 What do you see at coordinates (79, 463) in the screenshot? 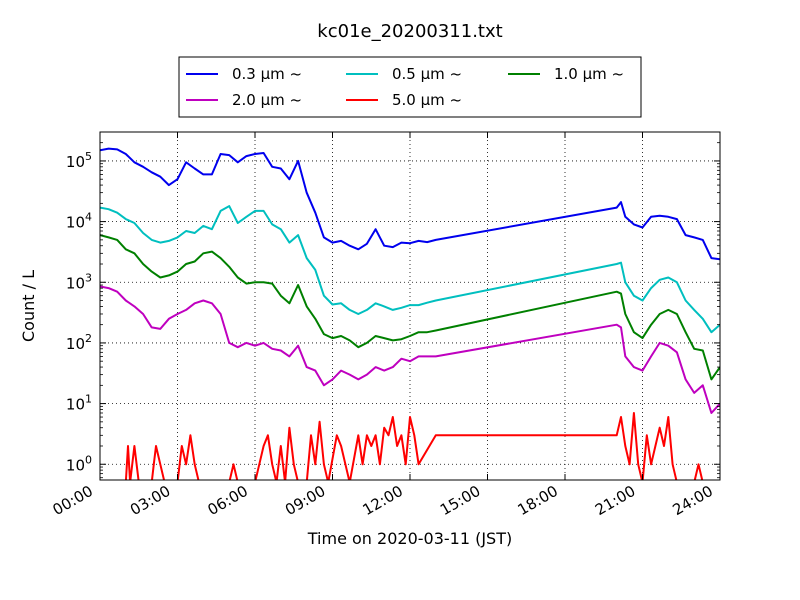
I see `y-tick-label: 10⁰` at bounding box center [79, 463].